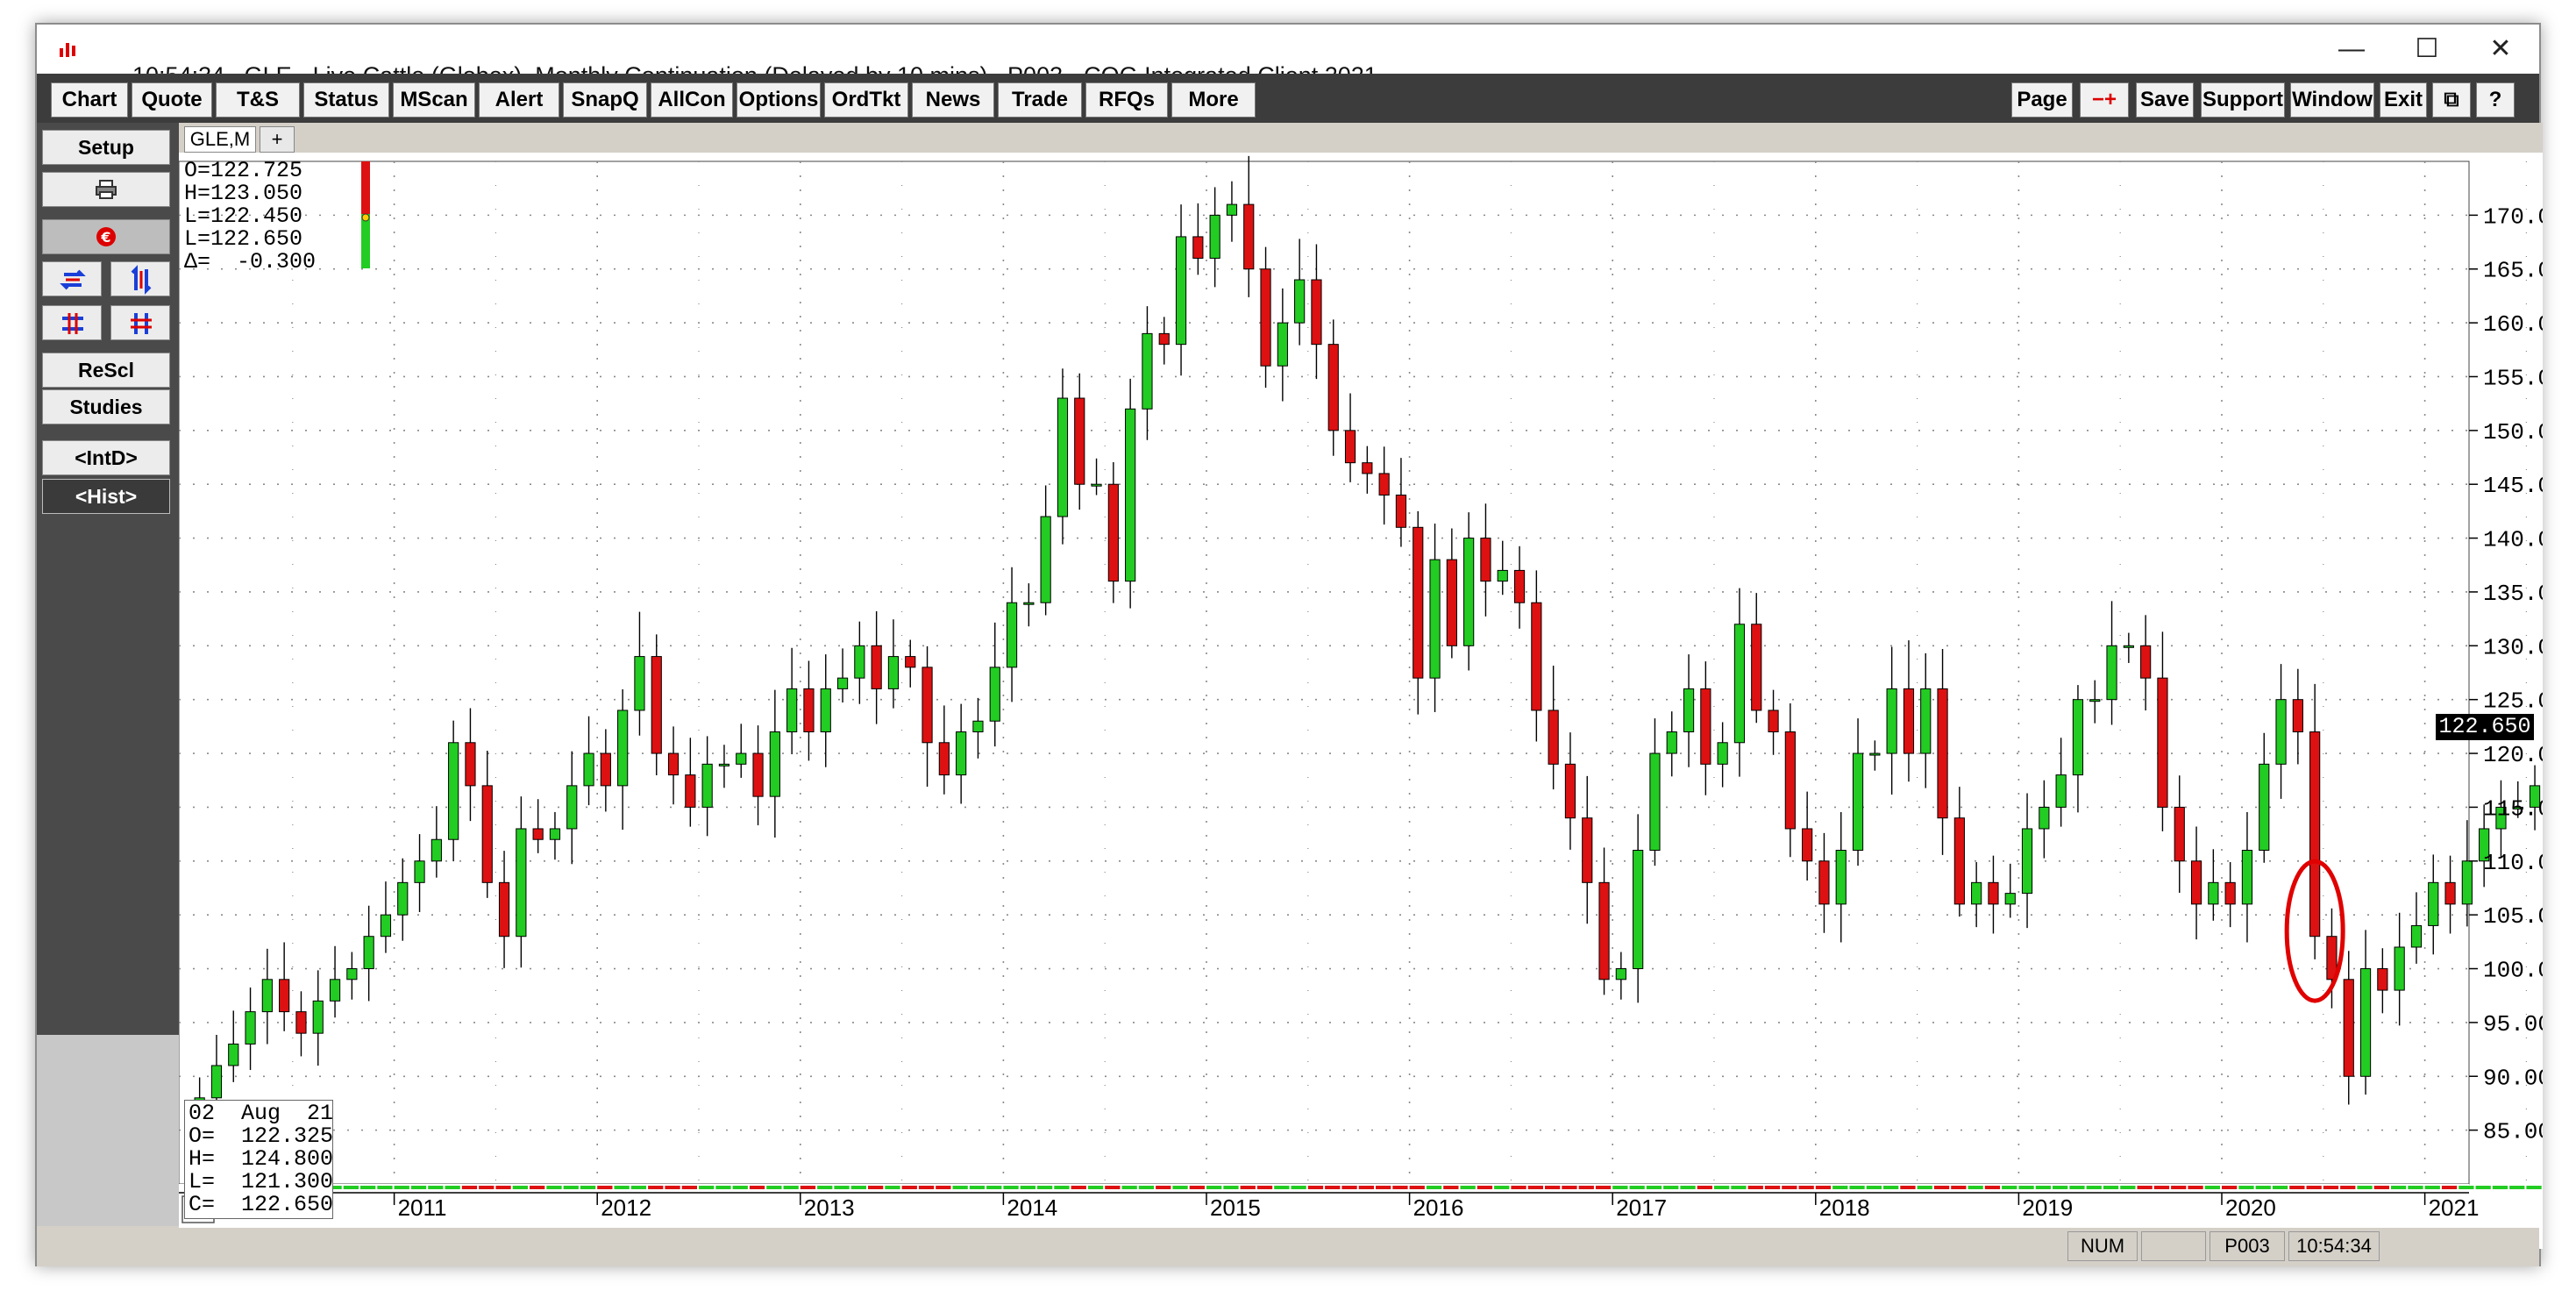 The height and width of the screenshot is (1312, 2576). What do you see at coordinates (2500, 48) in the screenshot?
I see `close-button: ✕` at bounding box center [2500, 48].